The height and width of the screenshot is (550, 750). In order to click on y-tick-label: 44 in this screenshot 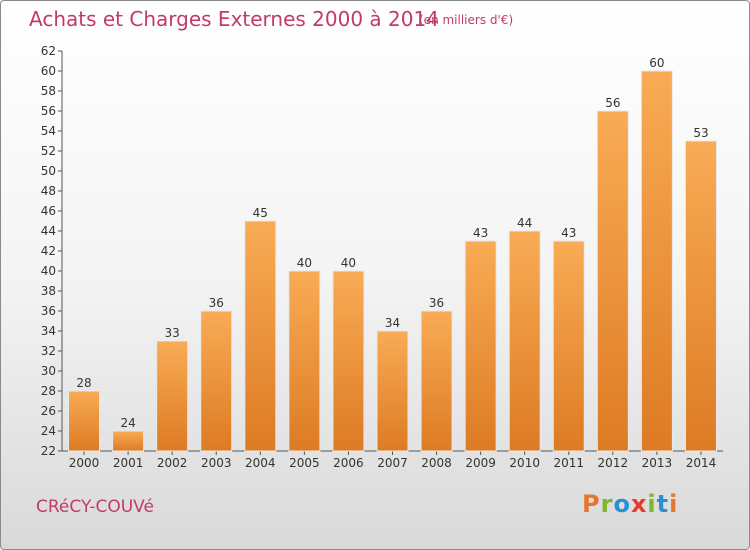, I will do `click(48, 231)`.